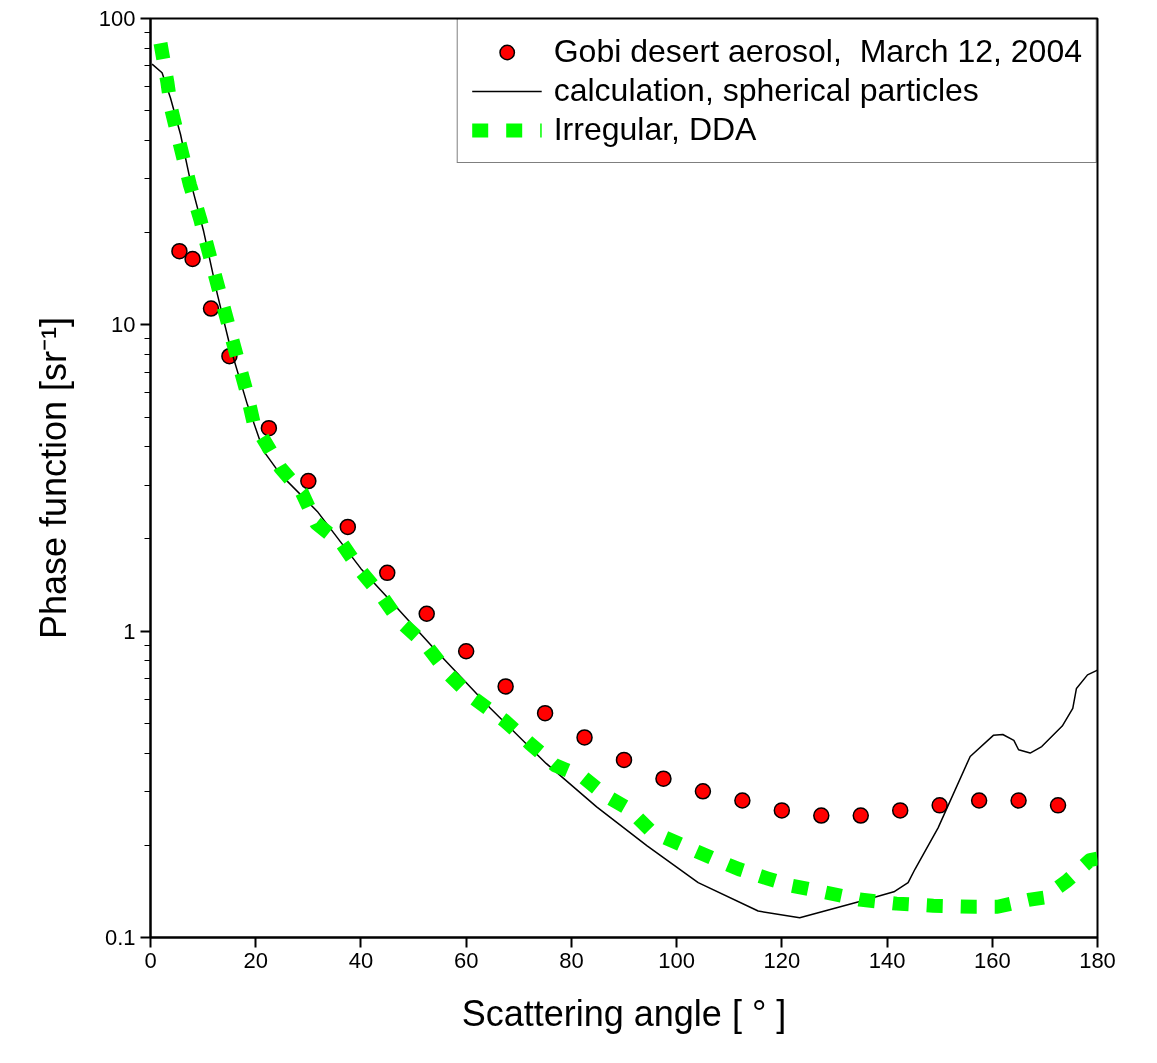  What do you see at coordinates (887, 960) in the screenshot?
I see `x-tick-label: 140` at bounding box center [887, 960].